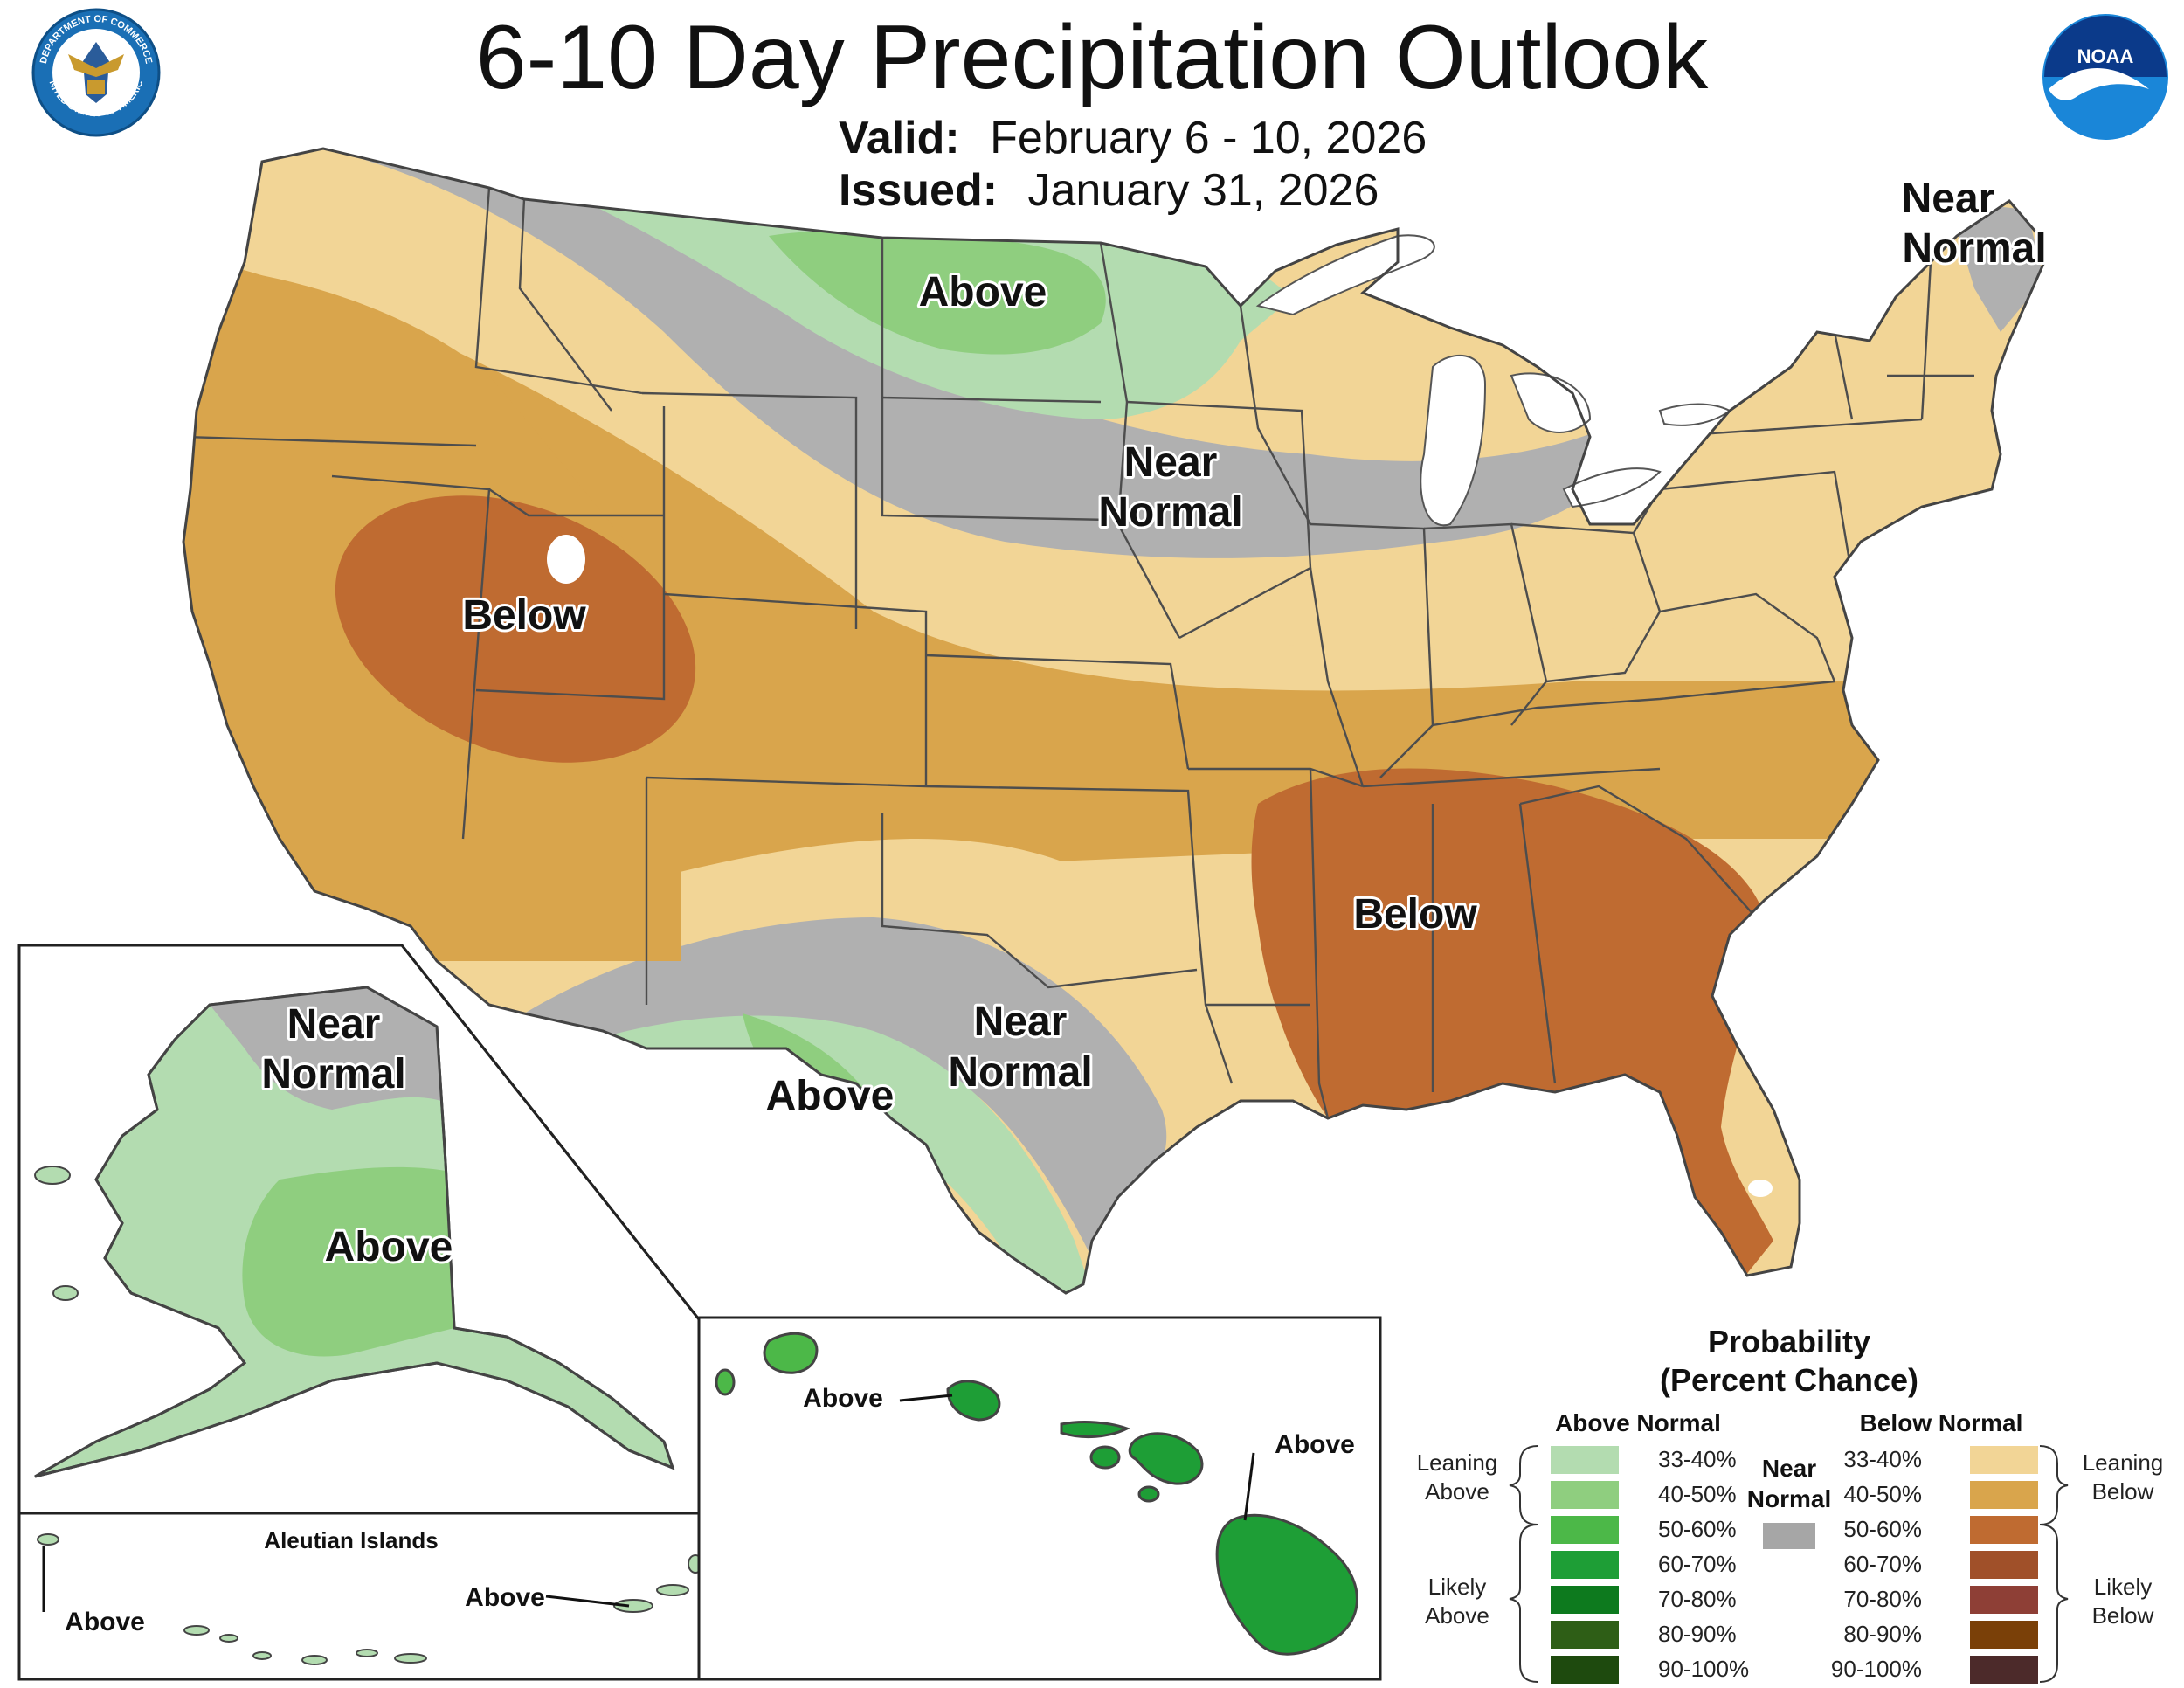 This screenshot has height=1688, width=2184. What do you see at coordinates (1493, 380) in the screenshot?
I see `great-lakes` at bounding box center [1493, 380].